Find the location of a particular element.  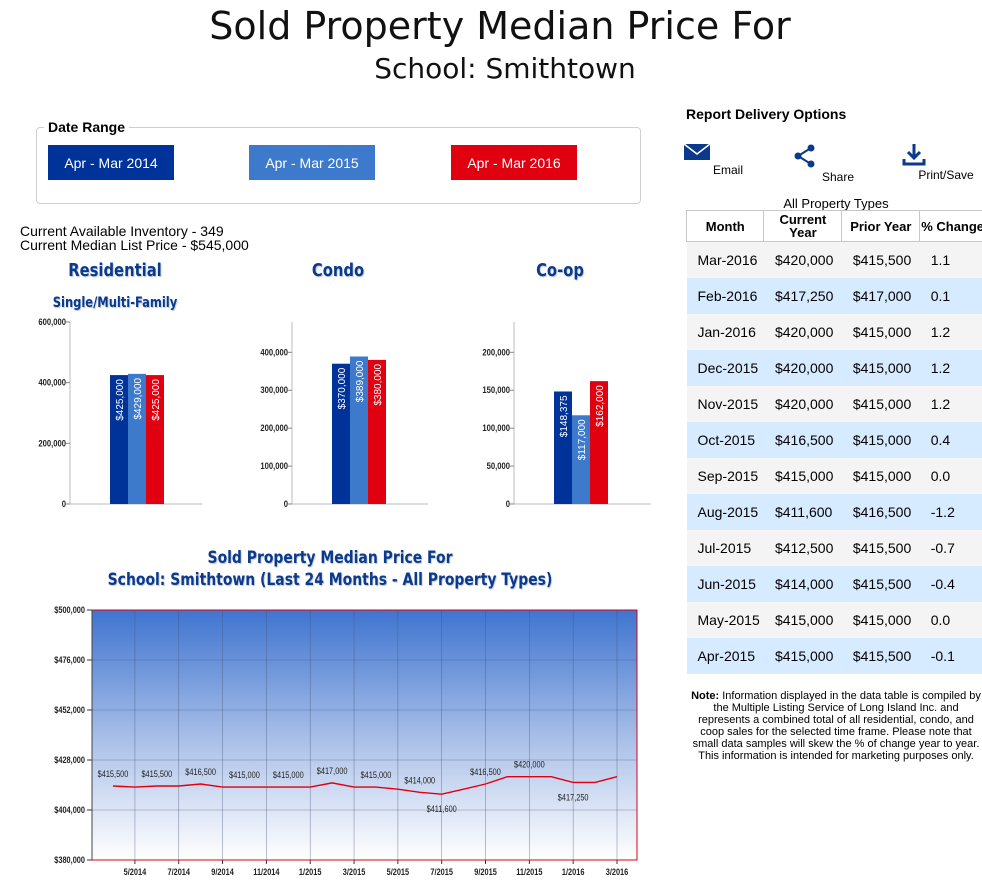

email-option: Email is located at coordinates (728, 159).